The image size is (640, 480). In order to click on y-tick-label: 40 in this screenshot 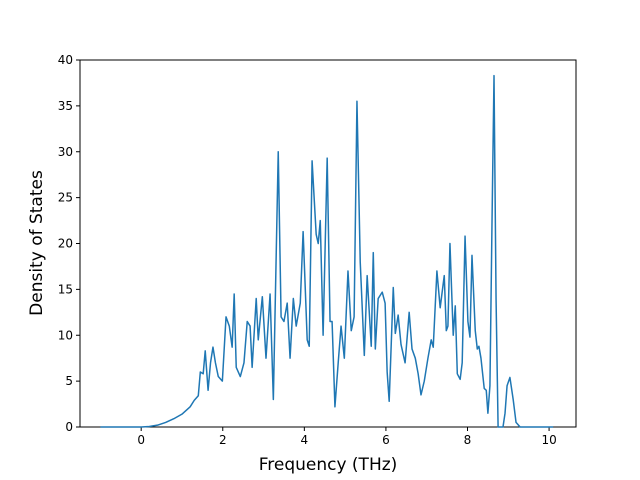, I will do `click(65, 60)`.